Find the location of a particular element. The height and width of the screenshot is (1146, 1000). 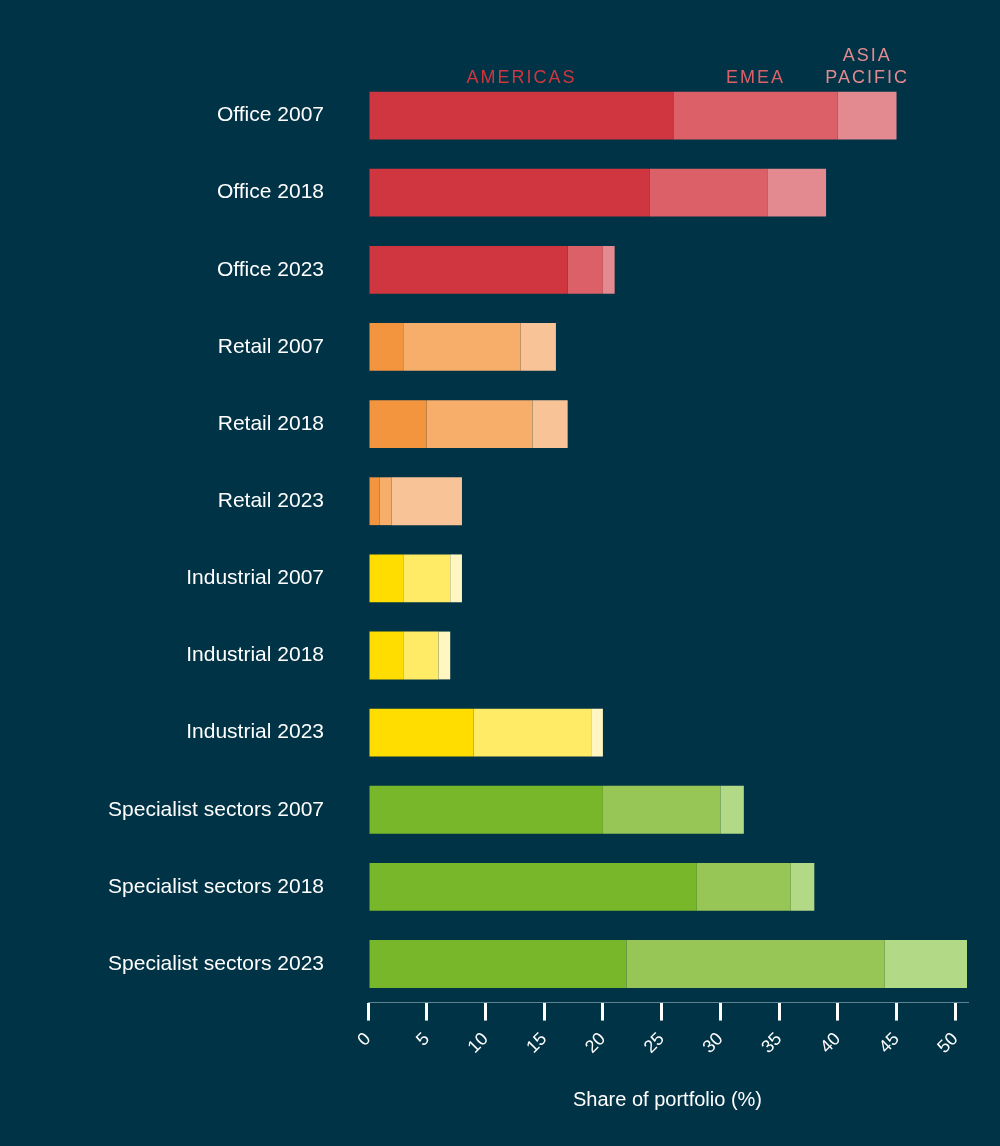

x-tick-label: 45 is located at coordinates (888, 1042).